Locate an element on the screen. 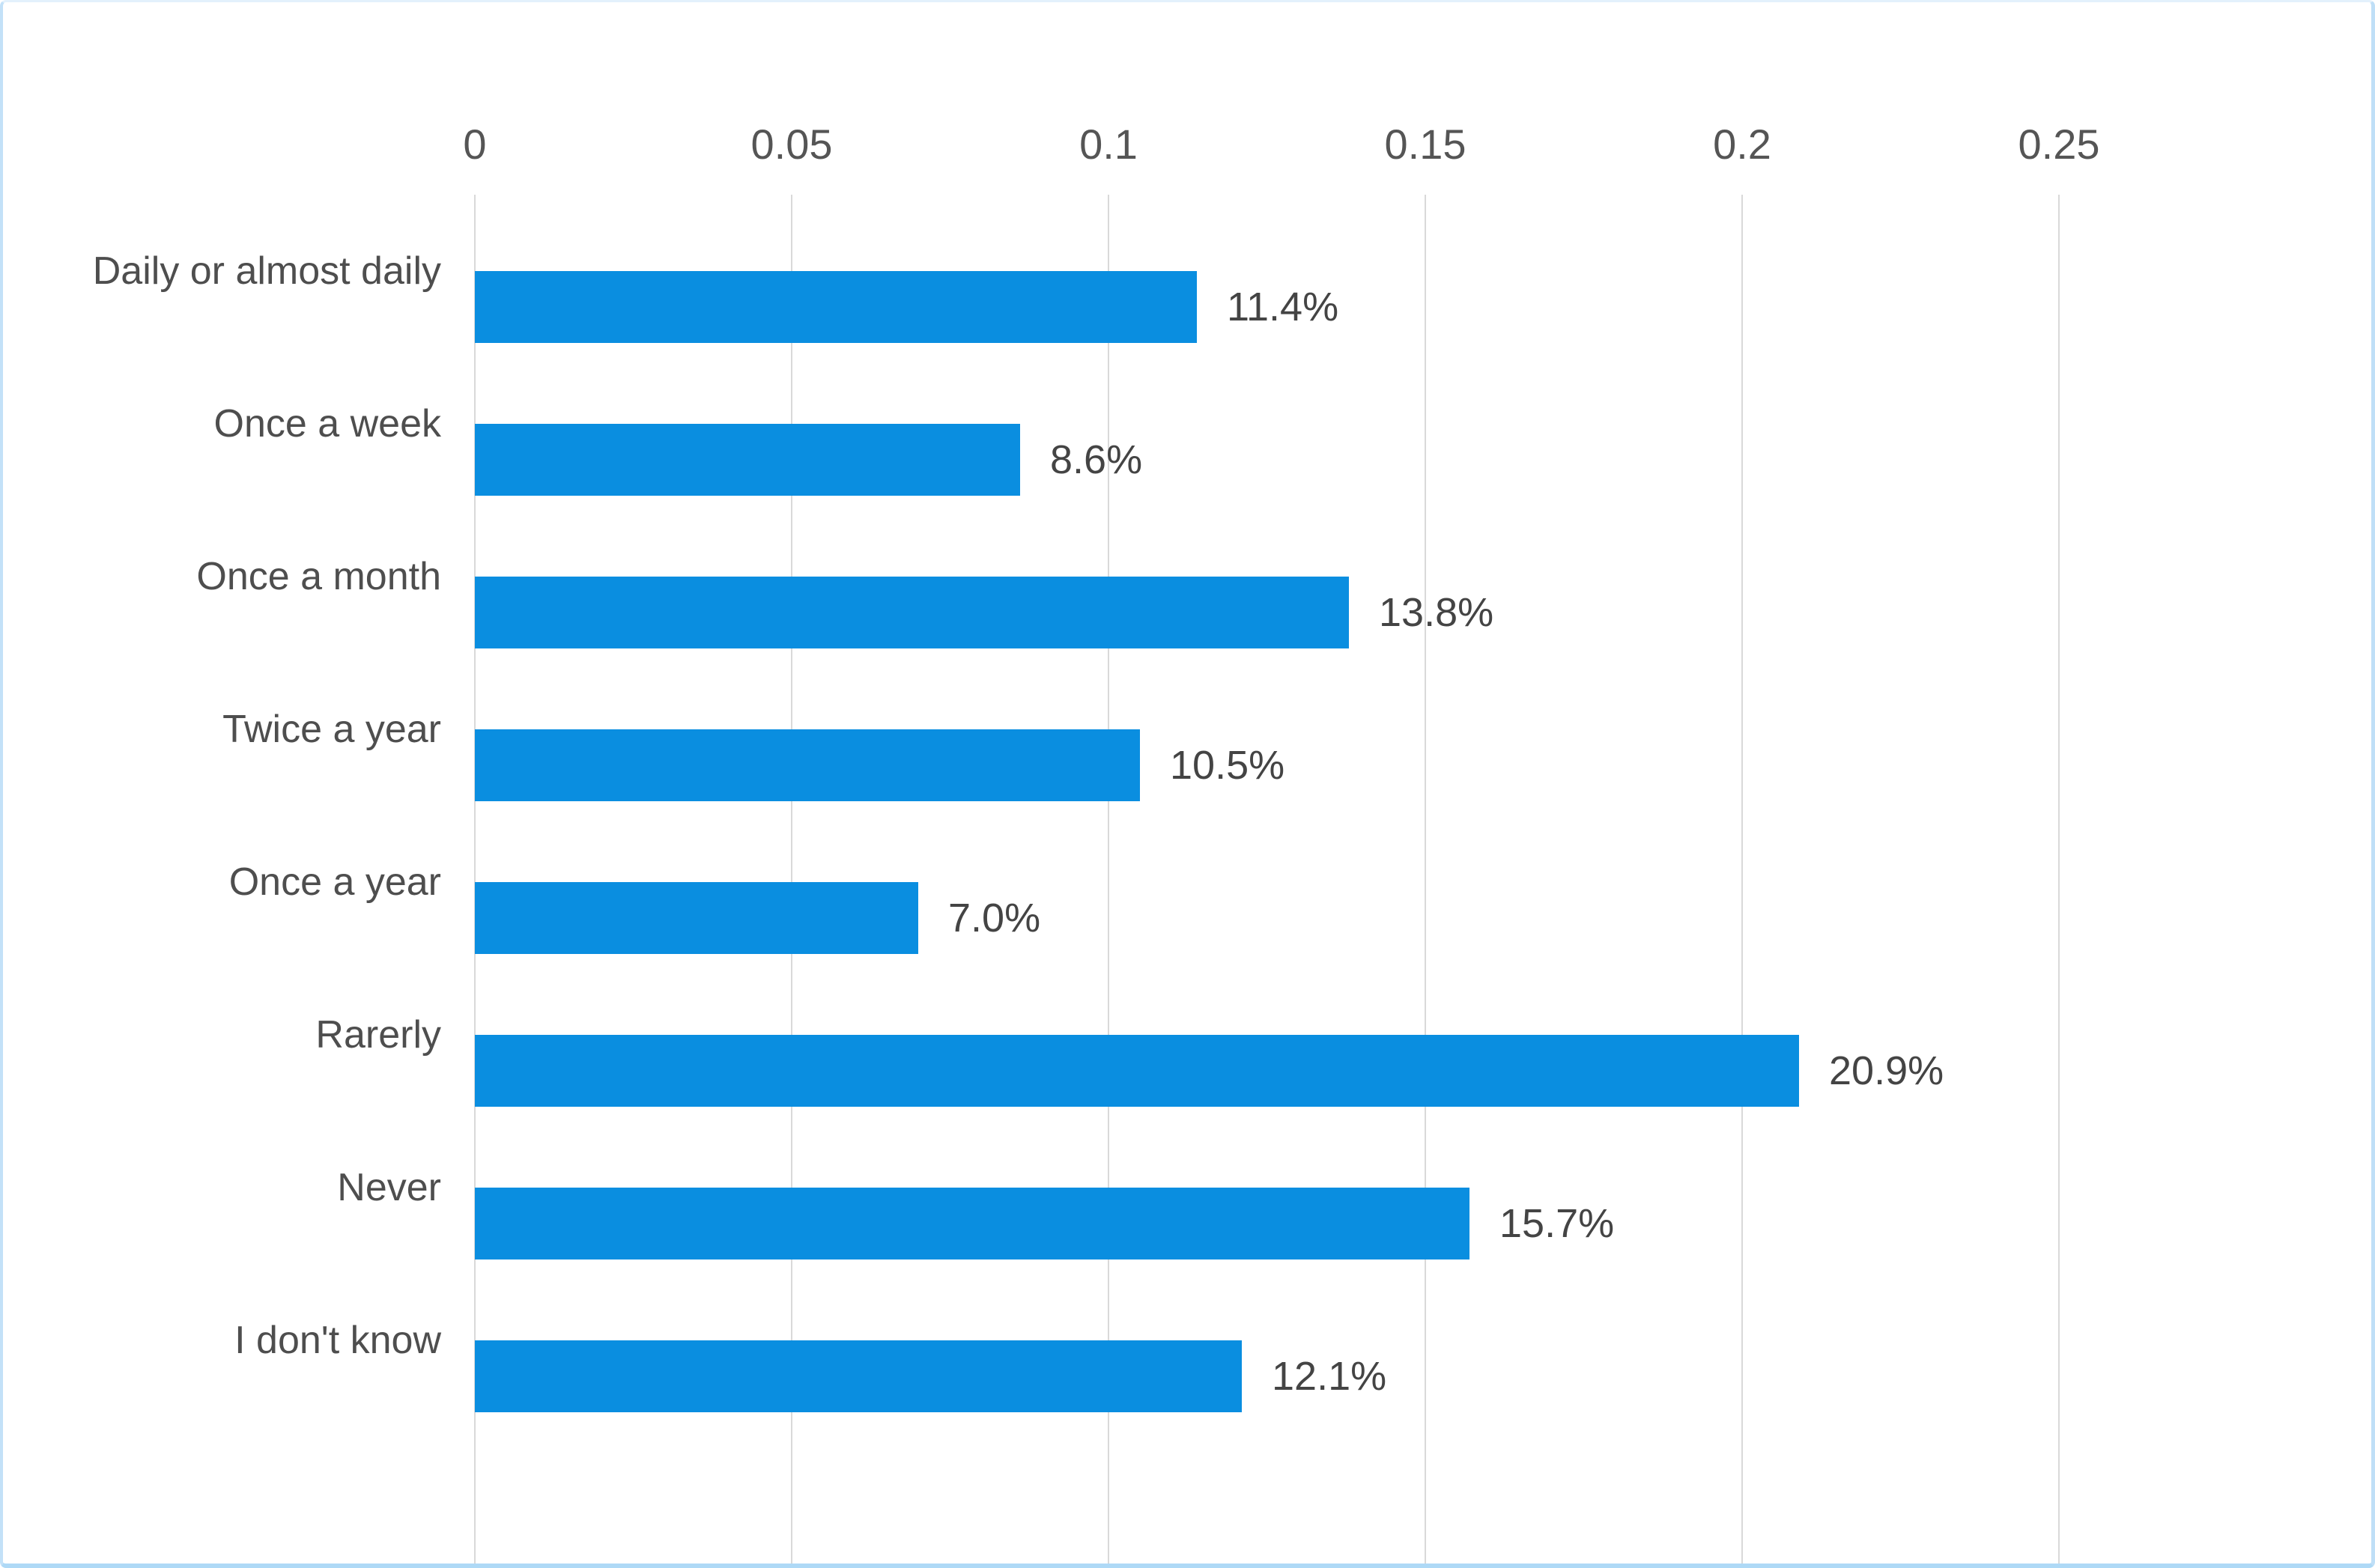  value-label: 12.1% is located at coordinates (1329, 1377).